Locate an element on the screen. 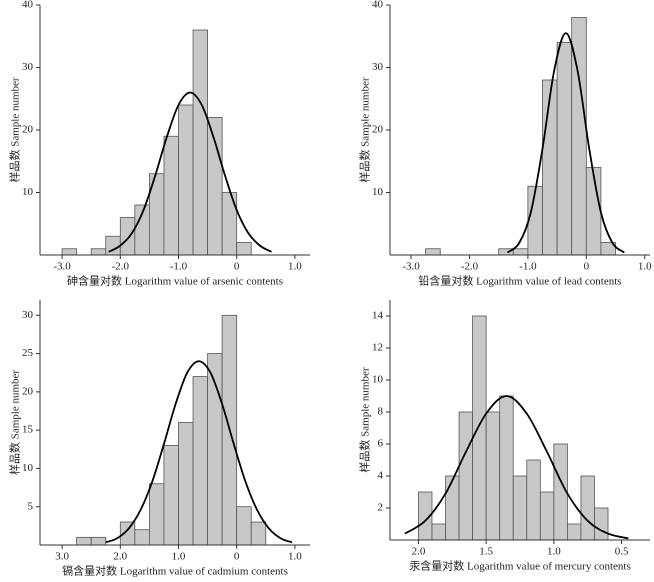 The image size is (654, 582). y-tick-label: 5 is located at coordinates (31, 506).